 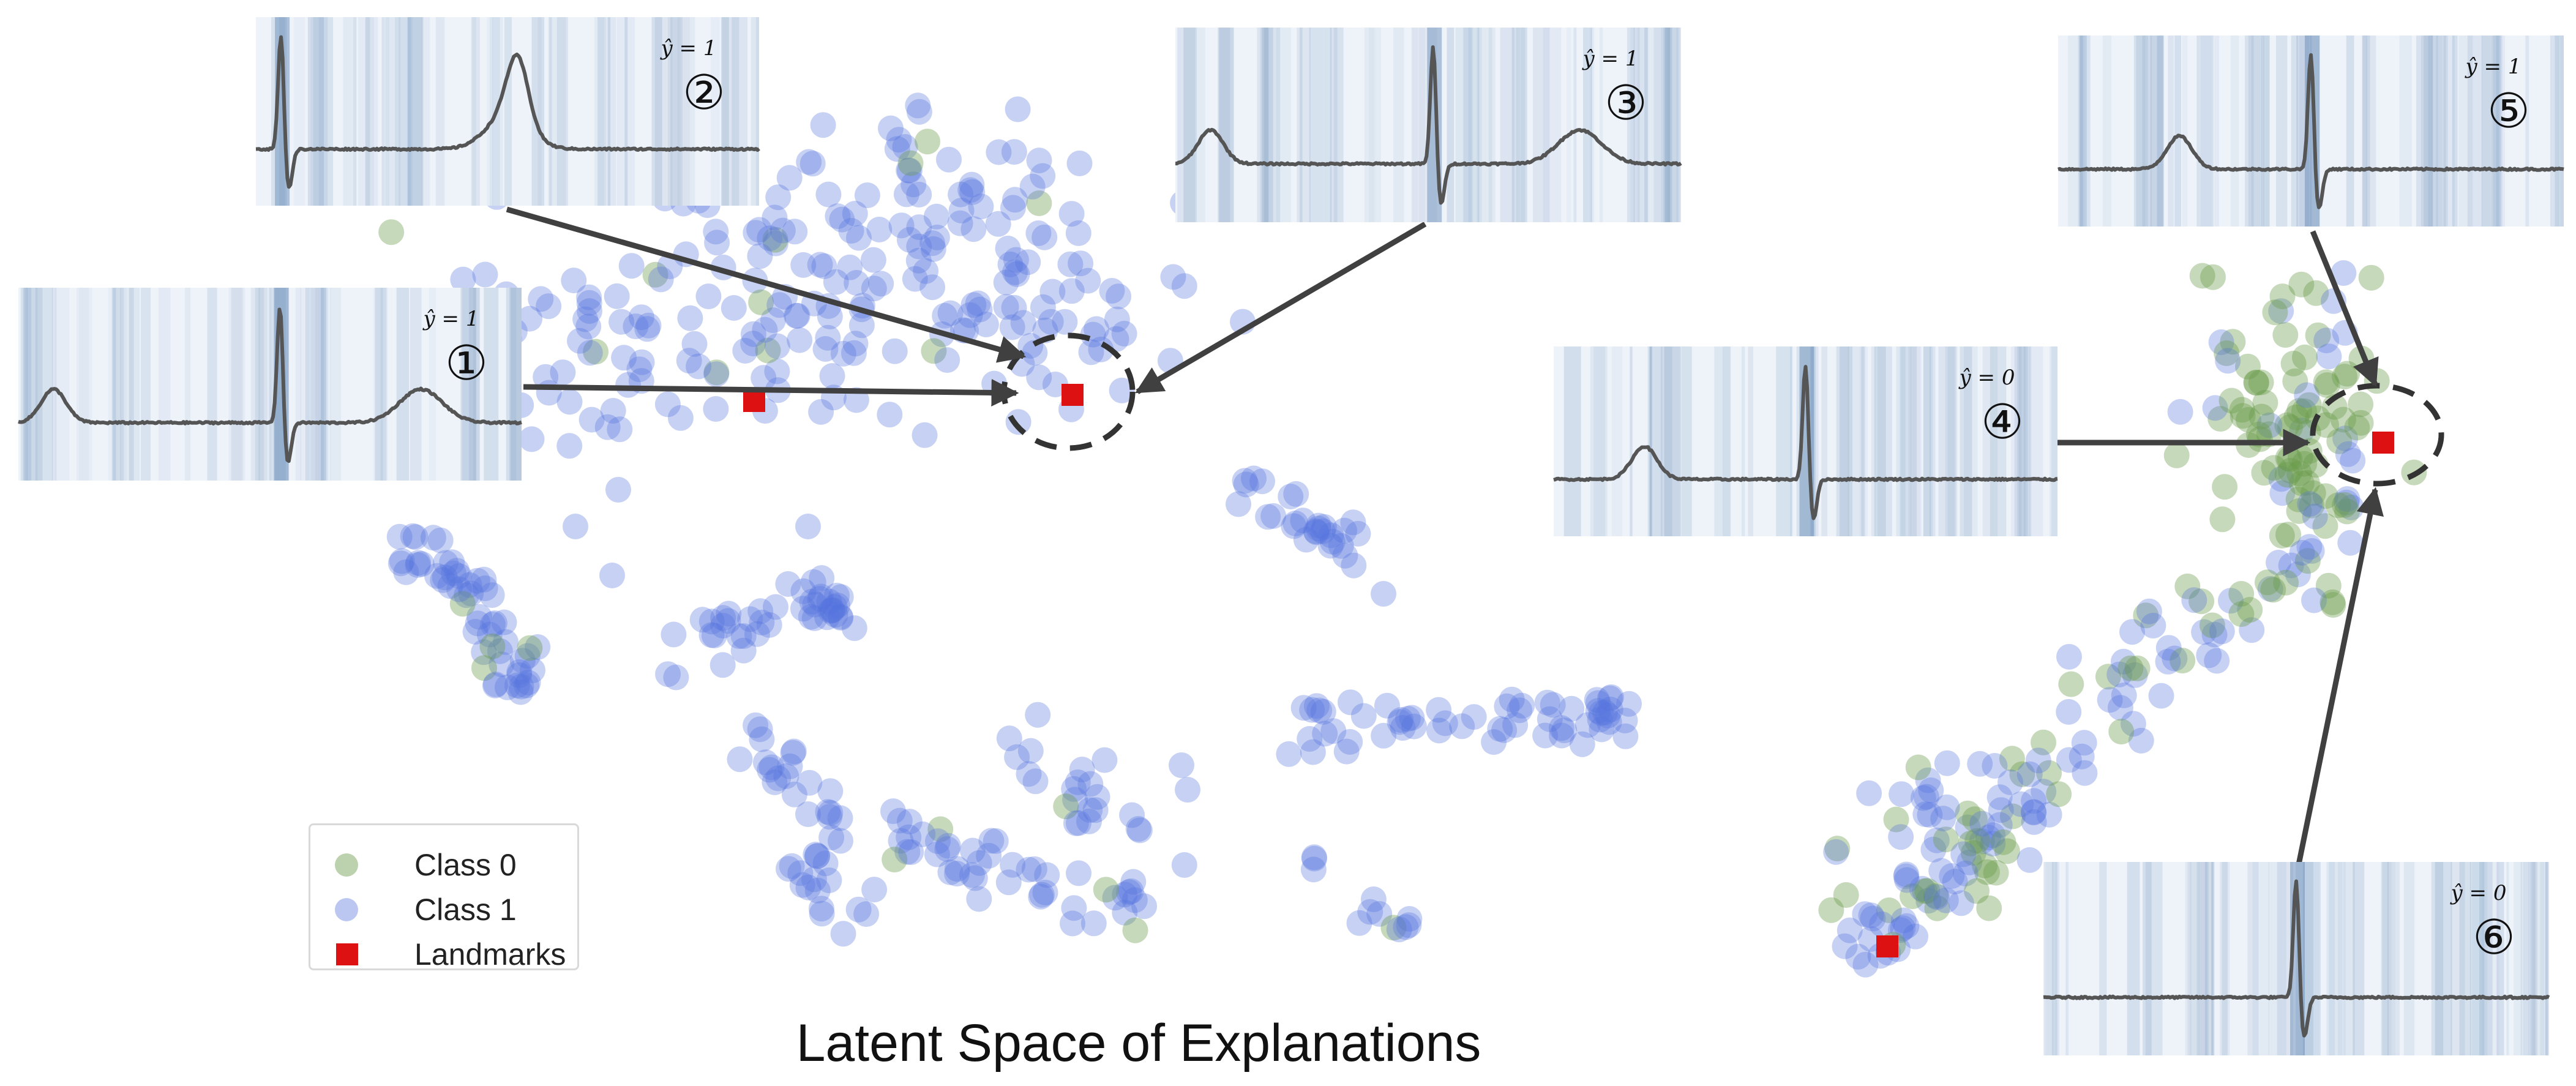 I want to click on legend-marker-landmarks, so click(x=347, y=954).